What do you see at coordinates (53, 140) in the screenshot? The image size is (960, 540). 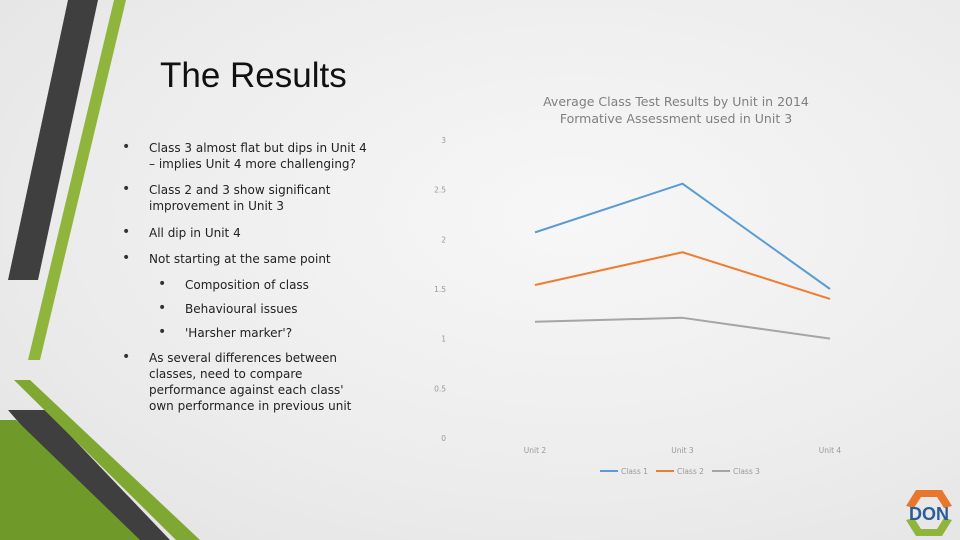 I see `deco-dark-bar-top` at bounding box center [53, 140].